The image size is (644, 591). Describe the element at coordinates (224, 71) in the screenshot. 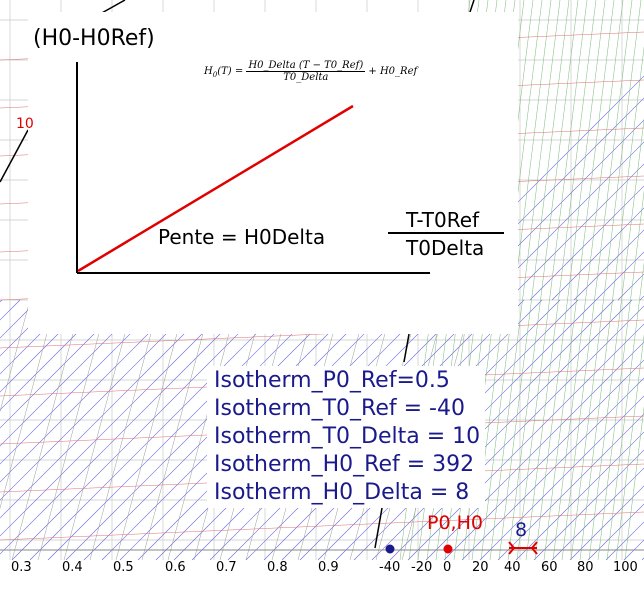

I see `formula-lhs-arg: (T)` at that location.